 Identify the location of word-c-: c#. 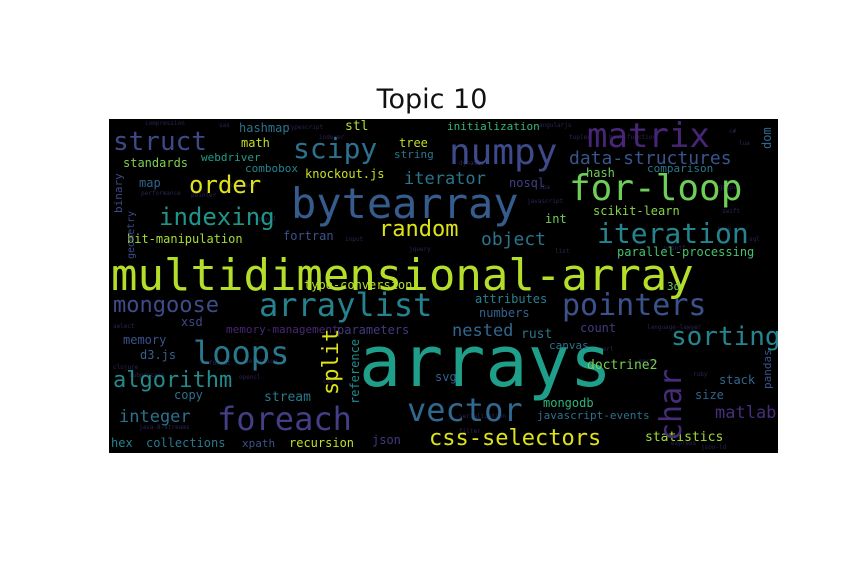
(733, 131).